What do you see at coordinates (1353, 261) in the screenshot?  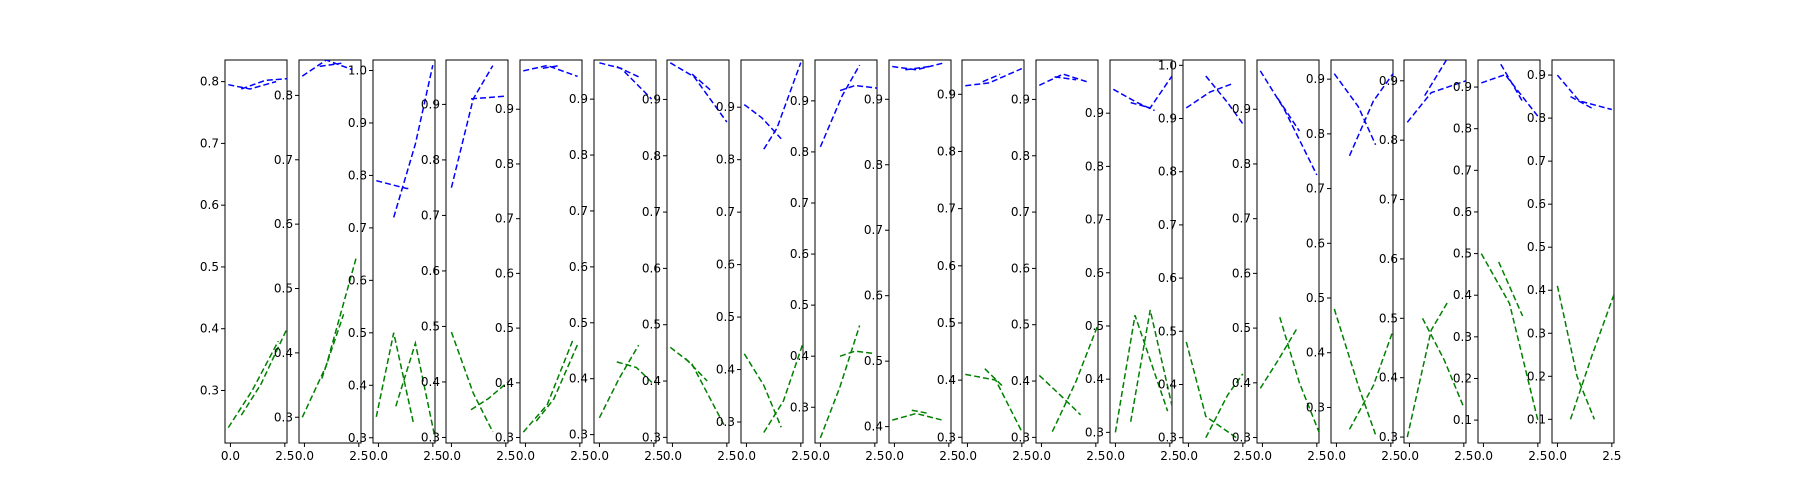 I see `chart-panel-16: 0.0 2.50.30.40.50.60.70.80.9` at bounding box center [1353, 261].